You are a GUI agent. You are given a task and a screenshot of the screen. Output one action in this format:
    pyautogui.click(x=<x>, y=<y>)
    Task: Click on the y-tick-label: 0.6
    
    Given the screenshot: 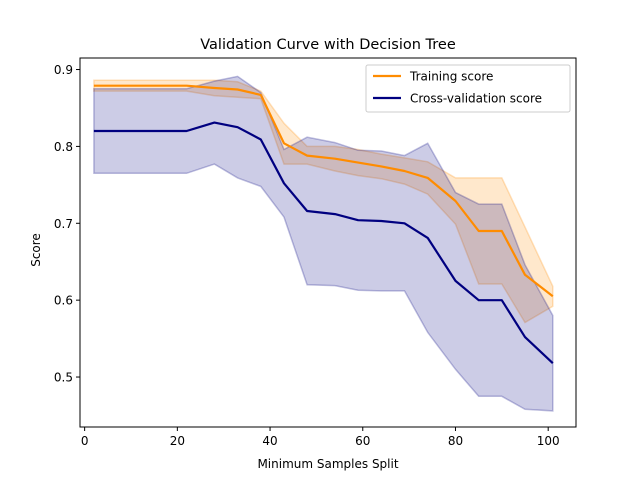 What is the action you would take?
    pyautogui.click(x=63, y=301)
    